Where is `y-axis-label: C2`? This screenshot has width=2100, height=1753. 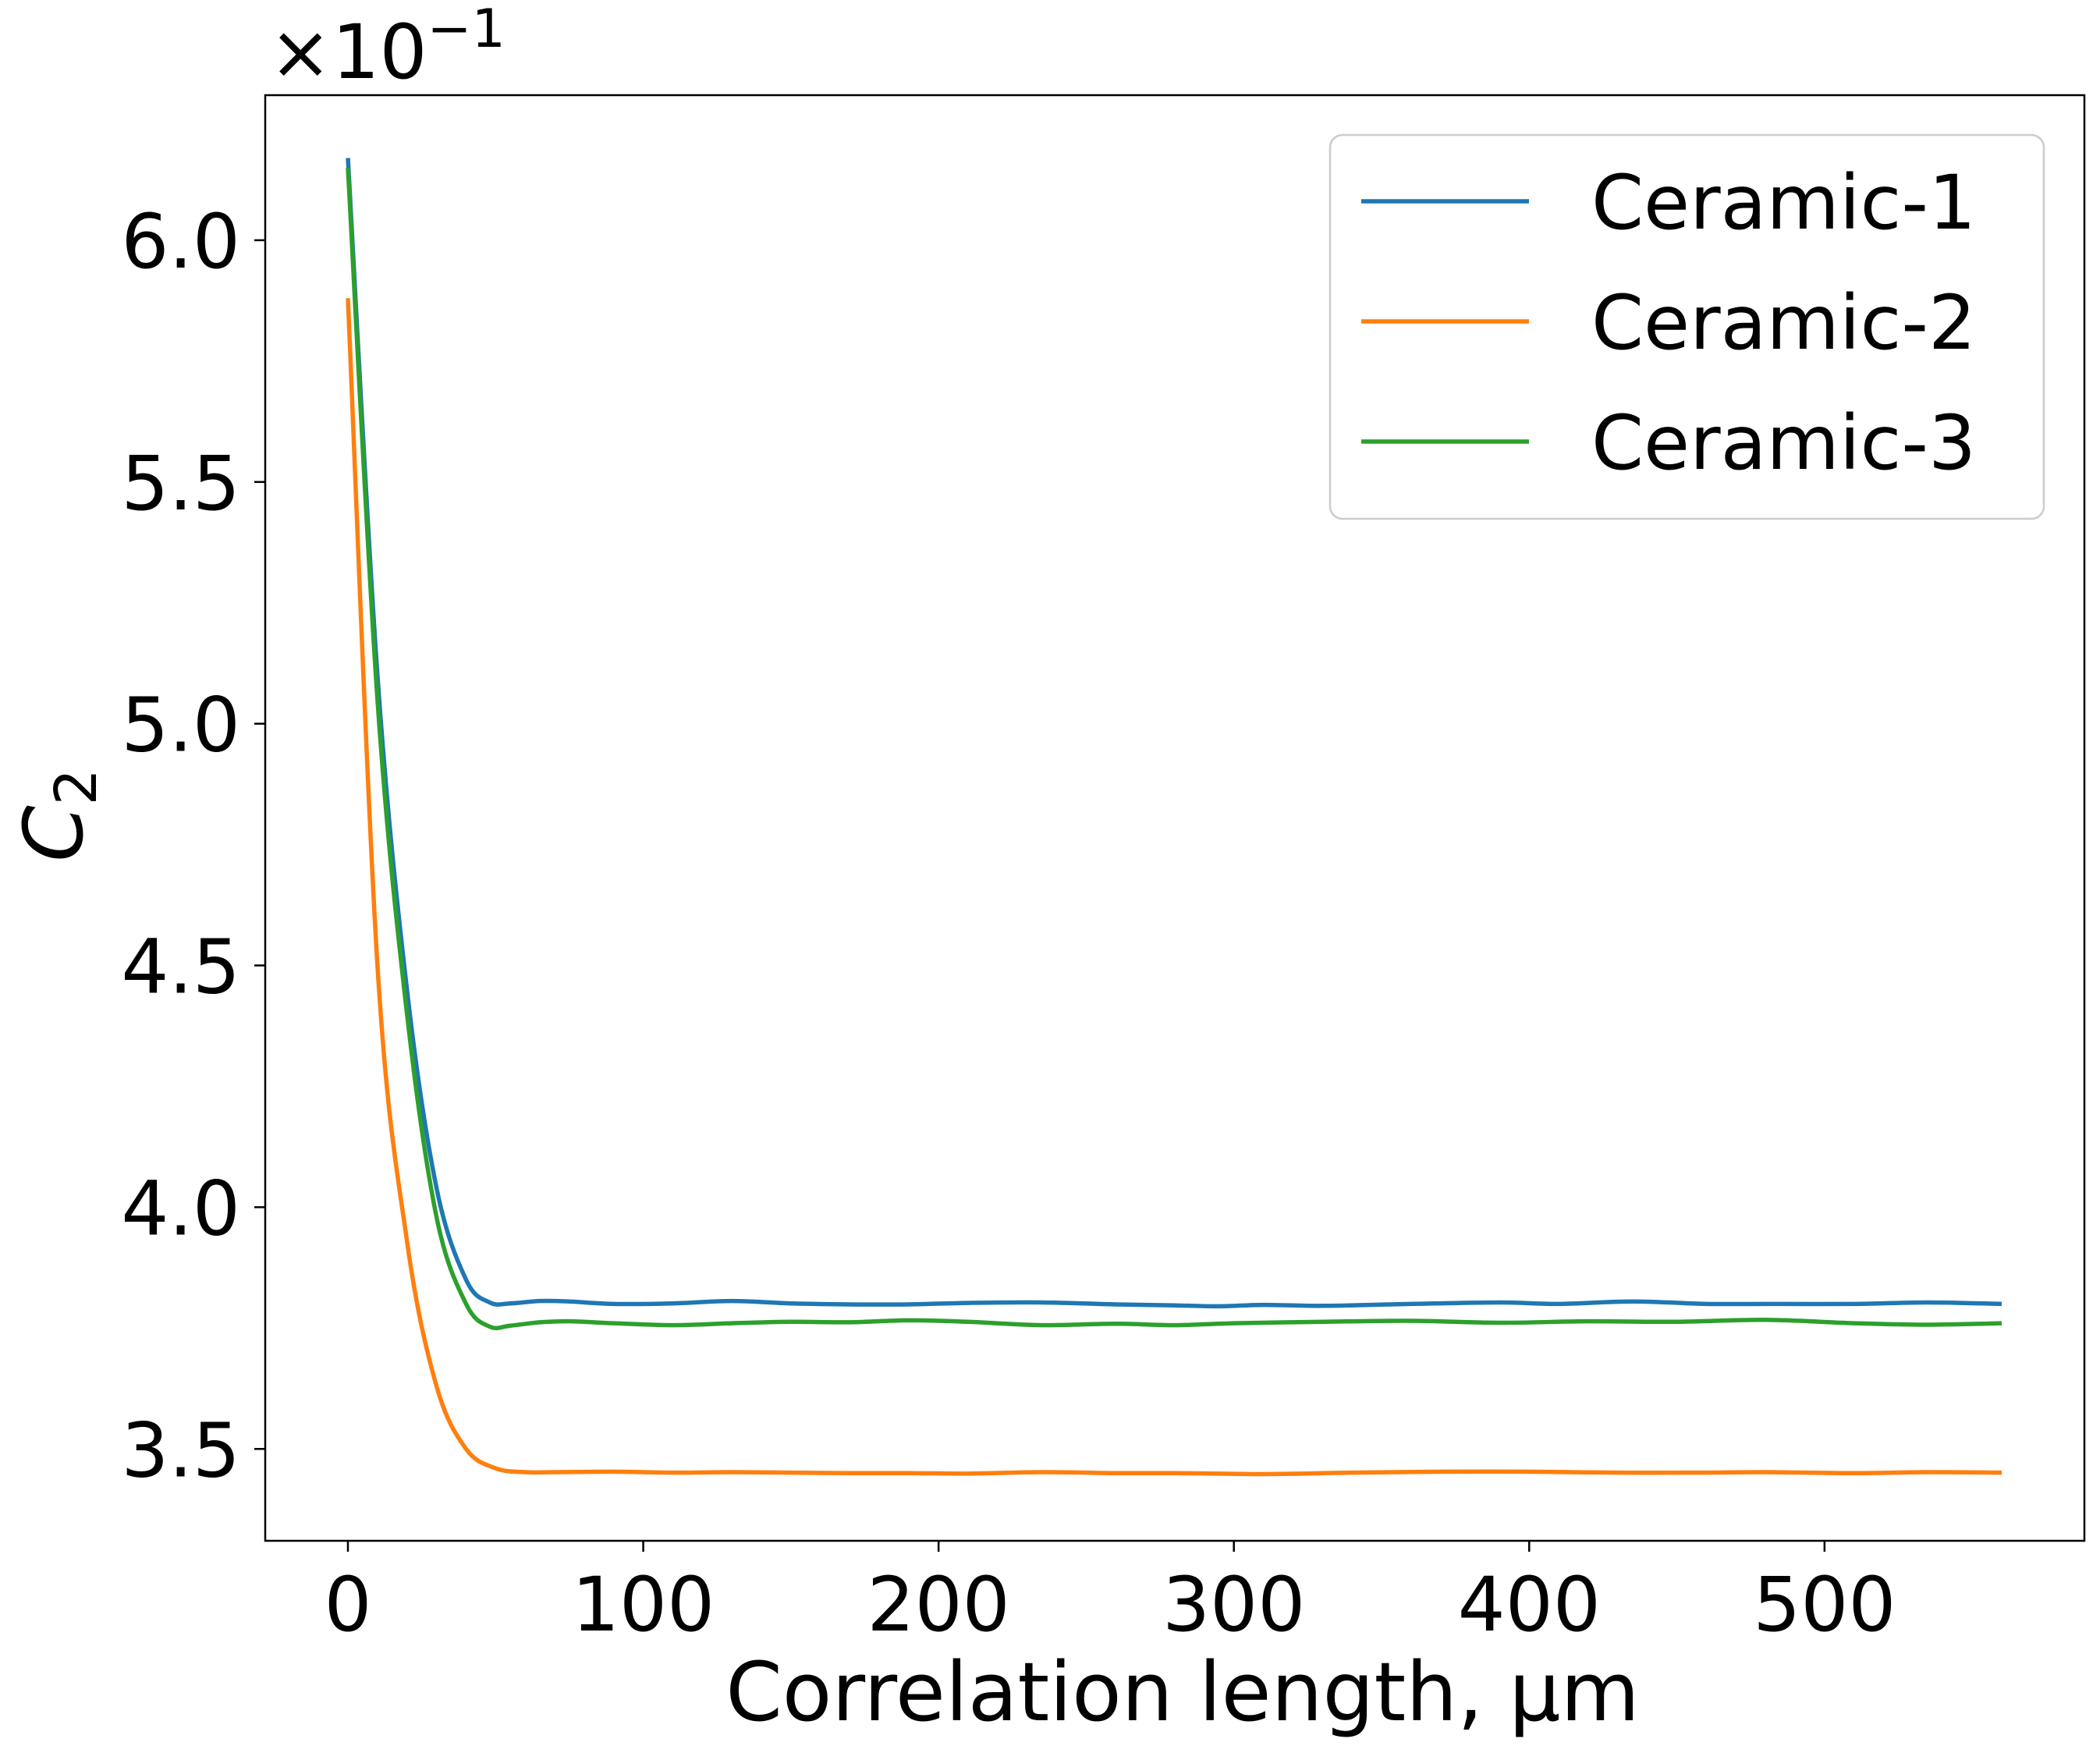
y-axis-label: C2 is located at coordinates (58, 815).